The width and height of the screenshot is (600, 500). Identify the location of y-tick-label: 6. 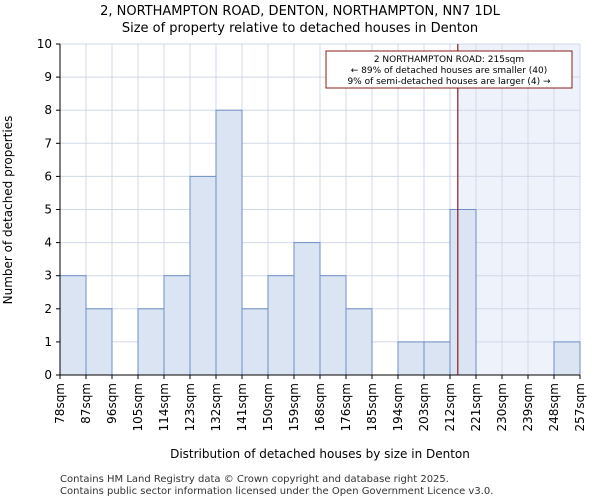
(48, 176).